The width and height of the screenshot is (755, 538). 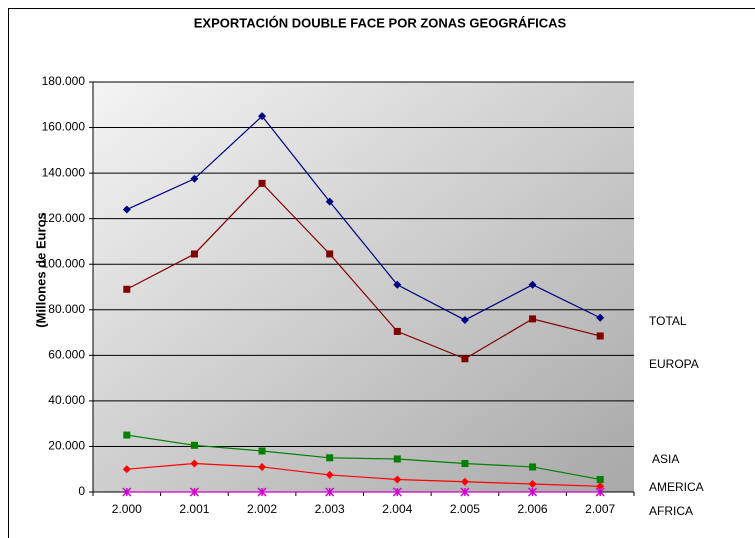 I want to click on x-tick-label: 2.003, so click(x=330, y=509).